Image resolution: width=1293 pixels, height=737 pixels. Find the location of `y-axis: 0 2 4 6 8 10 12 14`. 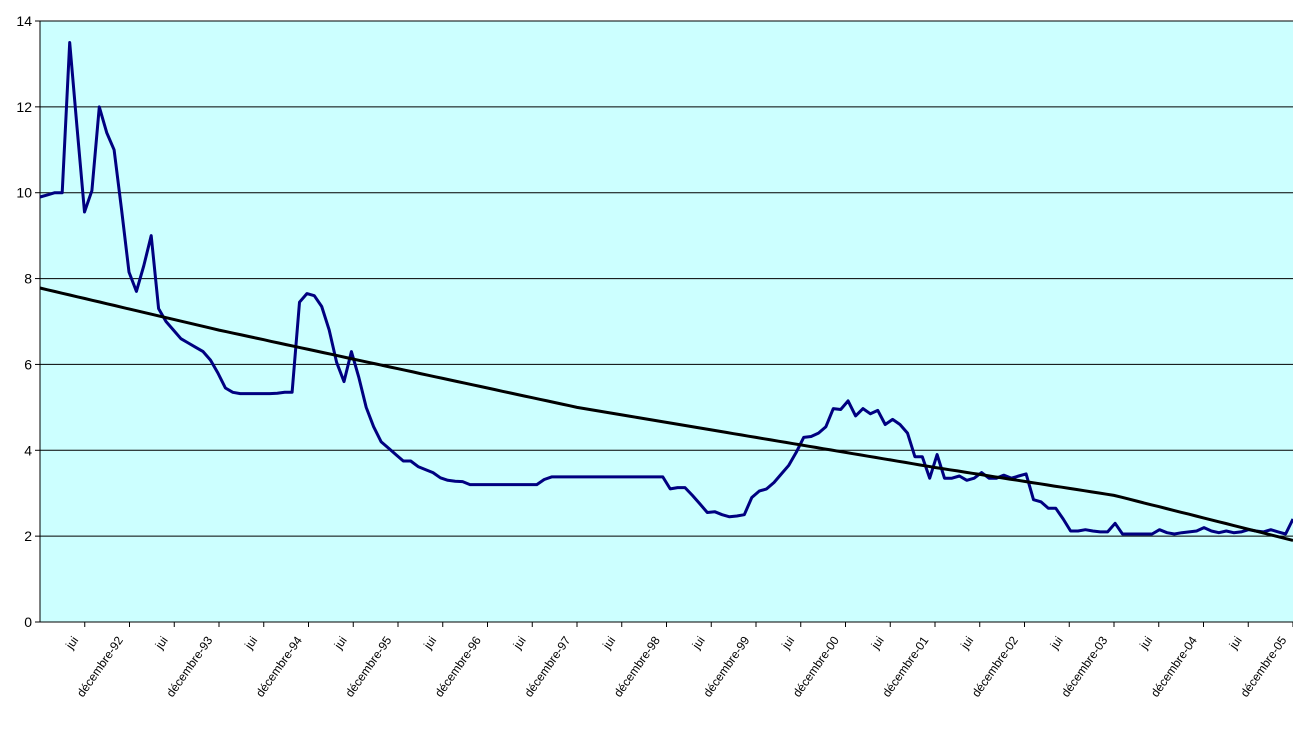

y-axis: 0 2 4 6 8 10 12 14 is located at coordinates (28, 321).